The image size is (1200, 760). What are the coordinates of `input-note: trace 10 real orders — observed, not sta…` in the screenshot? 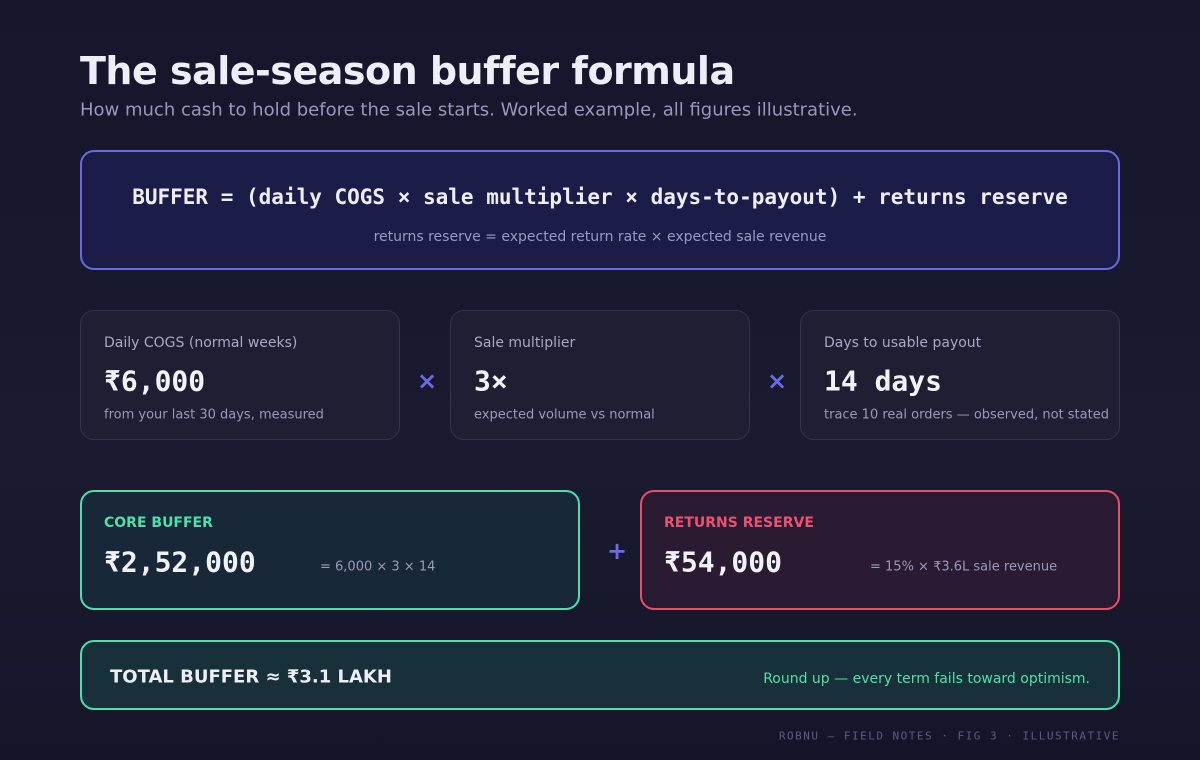 It's located at (966, 415).